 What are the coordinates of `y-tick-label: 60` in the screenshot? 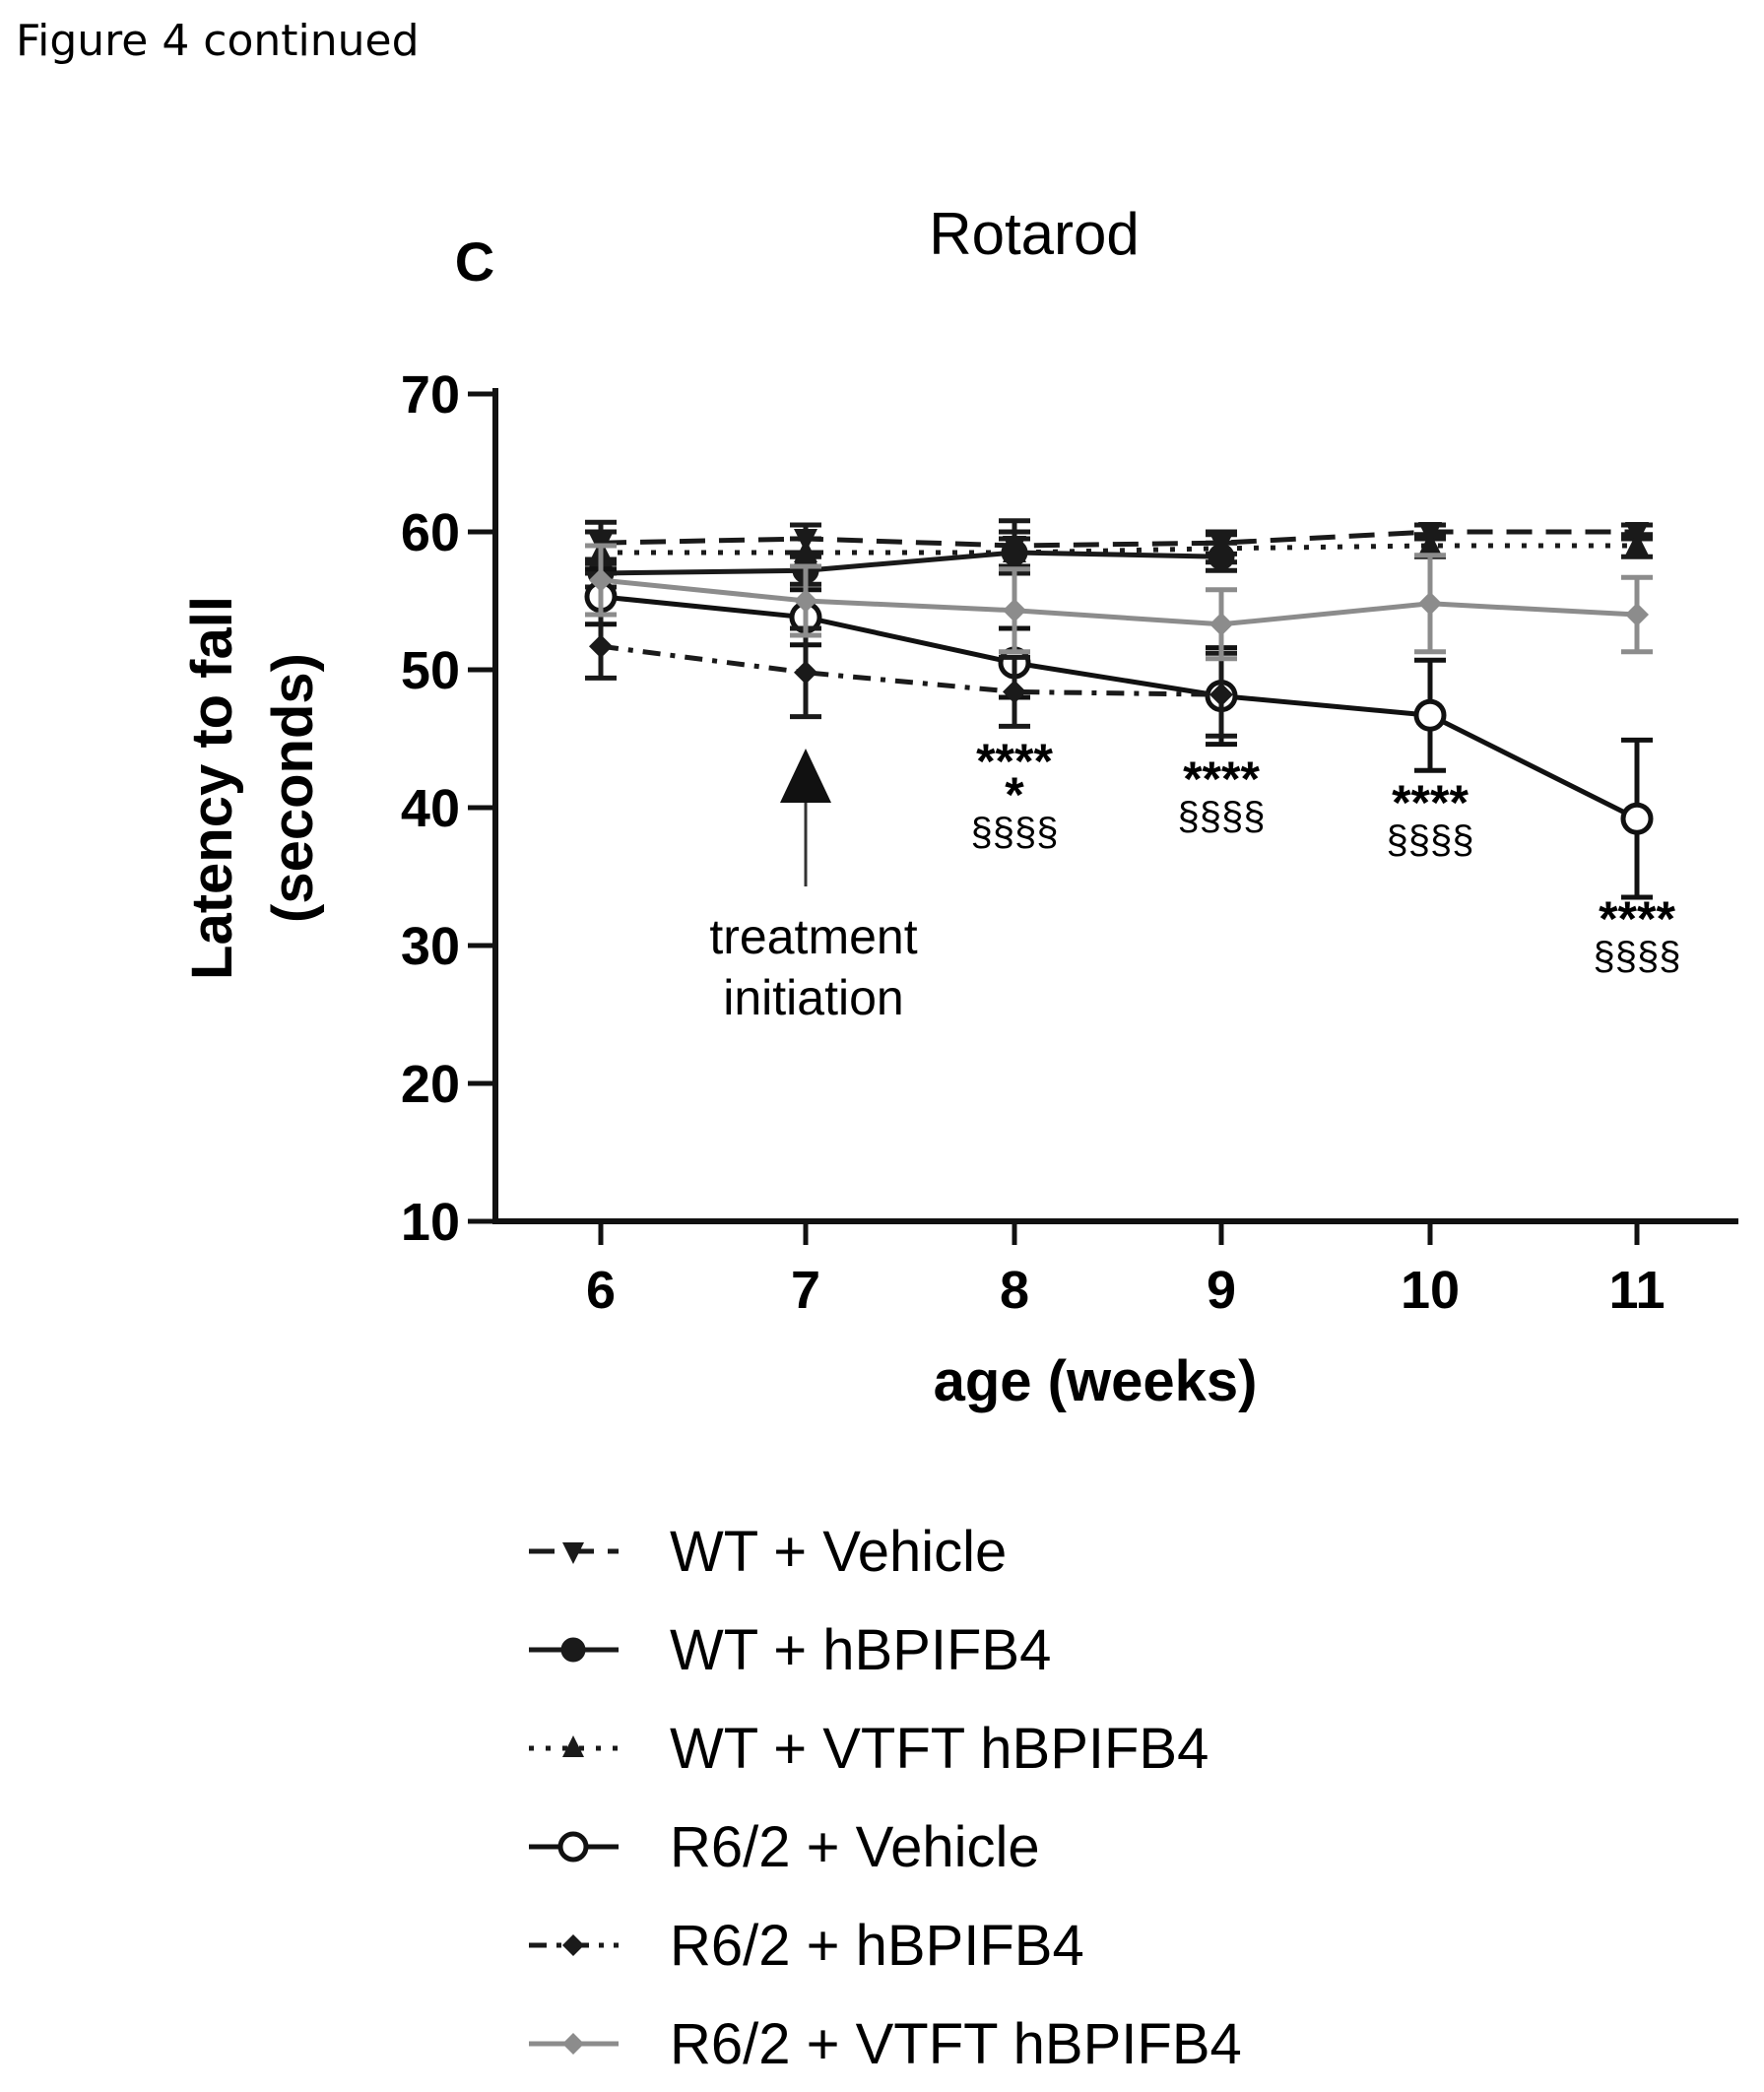 It's located at (430, 533).